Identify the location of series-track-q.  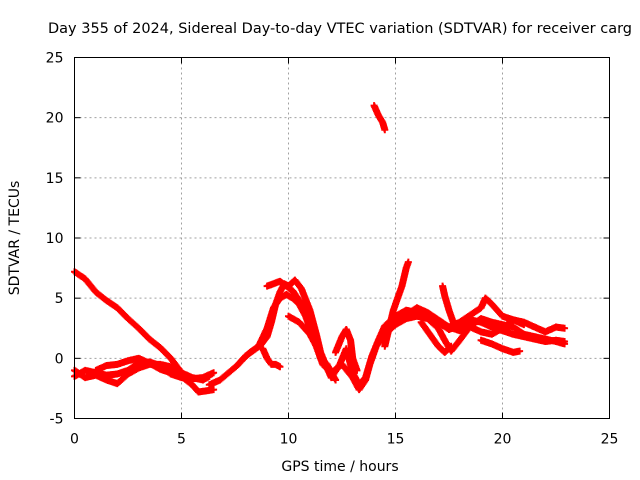
(500, 346).